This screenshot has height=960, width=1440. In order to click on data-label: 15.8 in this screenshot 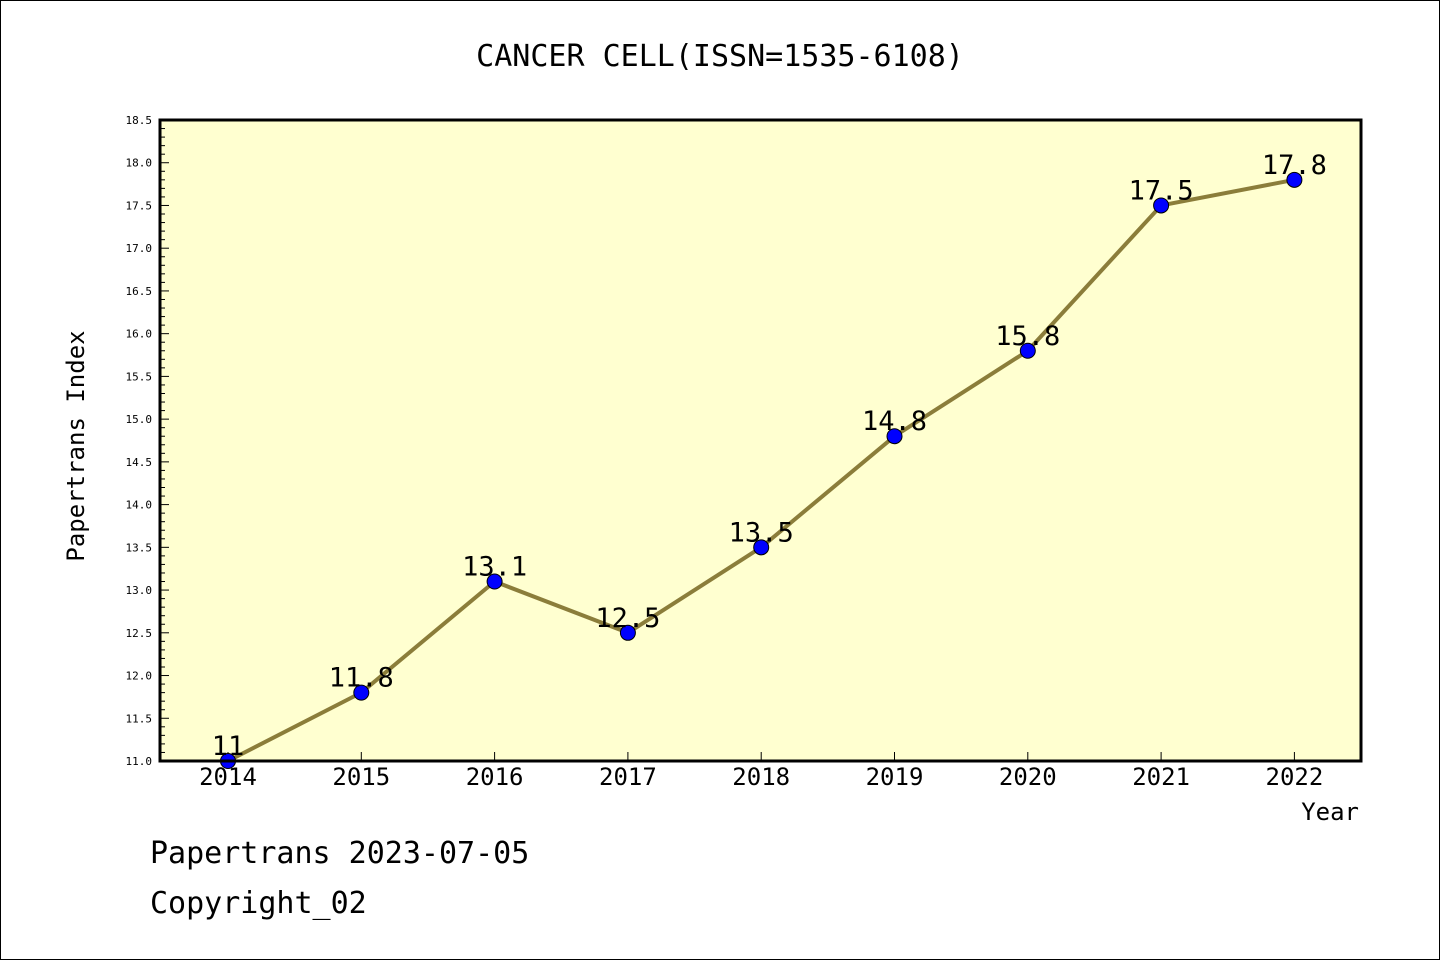, I will do `click(1027, 336)`.